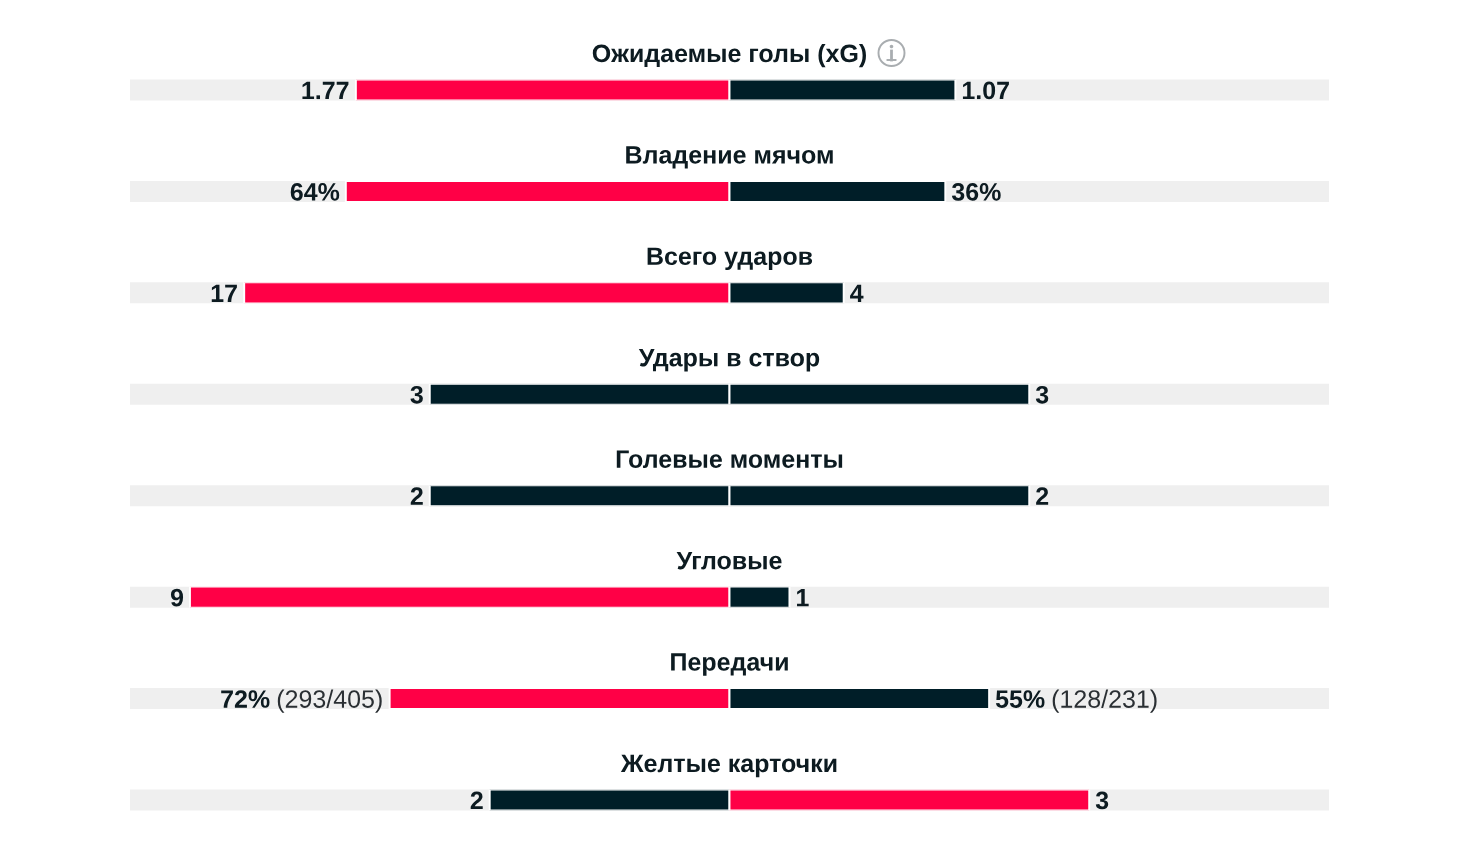  I want to click on chart-title: Ожидаемые голы (xG), so click(729, 55).